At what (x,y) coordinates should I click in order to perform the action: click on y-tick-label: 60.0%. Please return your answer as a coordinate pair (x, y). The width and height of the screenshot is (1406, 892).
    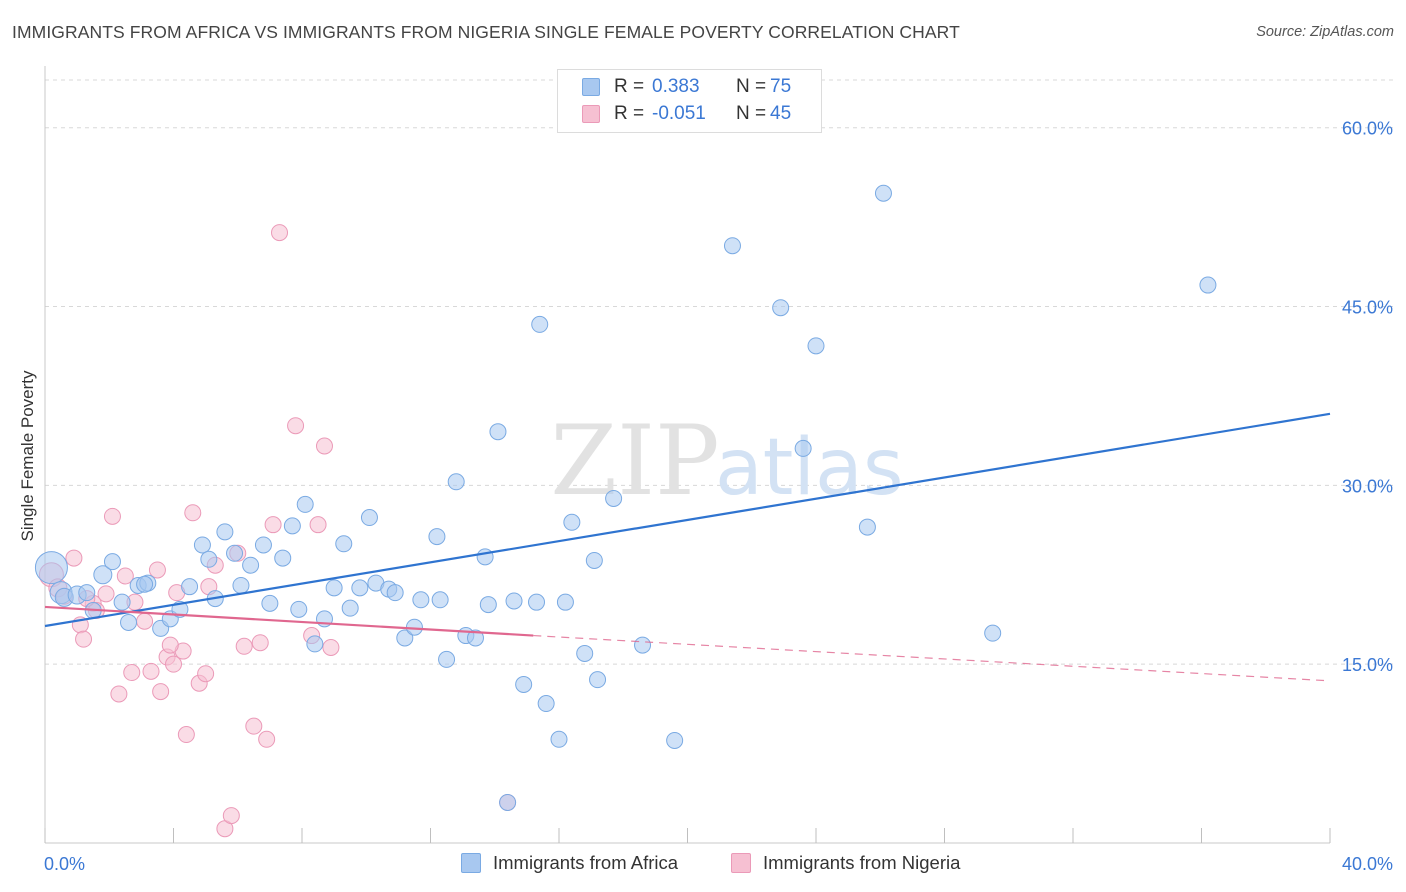
    Looking at the image, I should click on (1367, 129).